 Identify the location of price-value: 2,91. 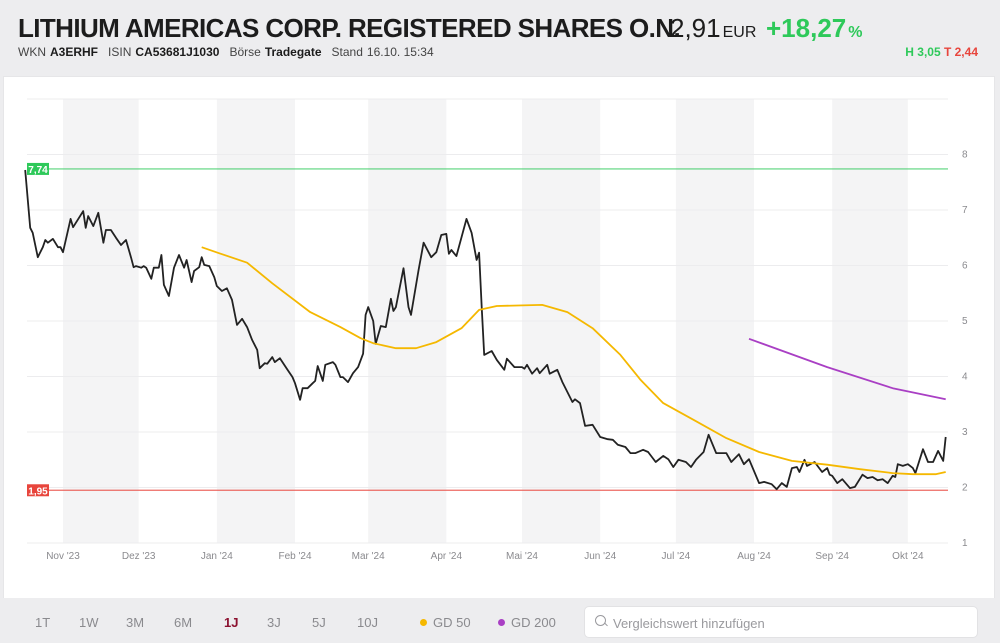
(695, 28).